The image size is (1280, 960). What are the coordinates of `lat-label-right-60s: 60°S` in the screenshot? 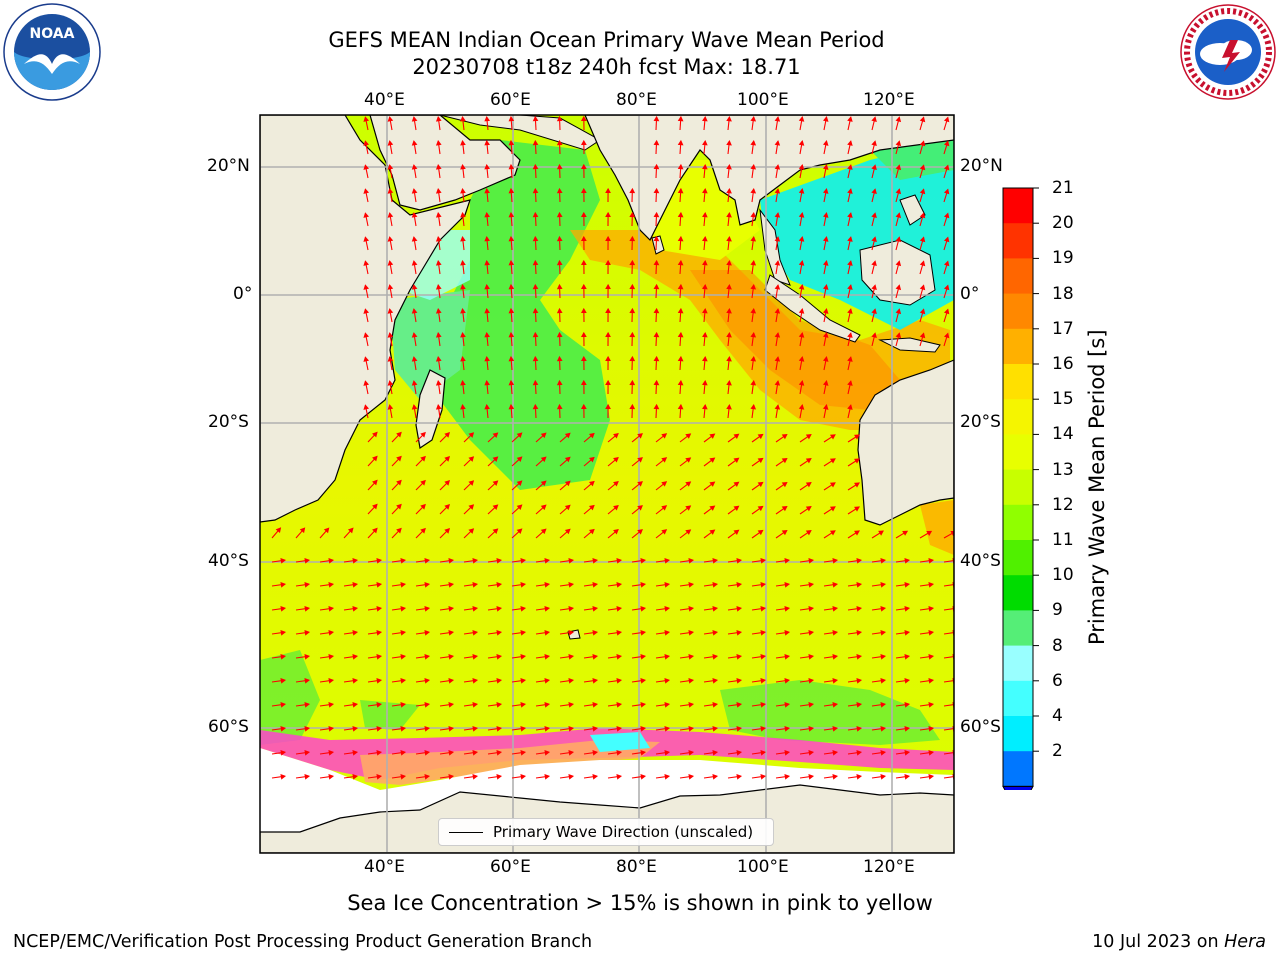 It's located at (980, 727).